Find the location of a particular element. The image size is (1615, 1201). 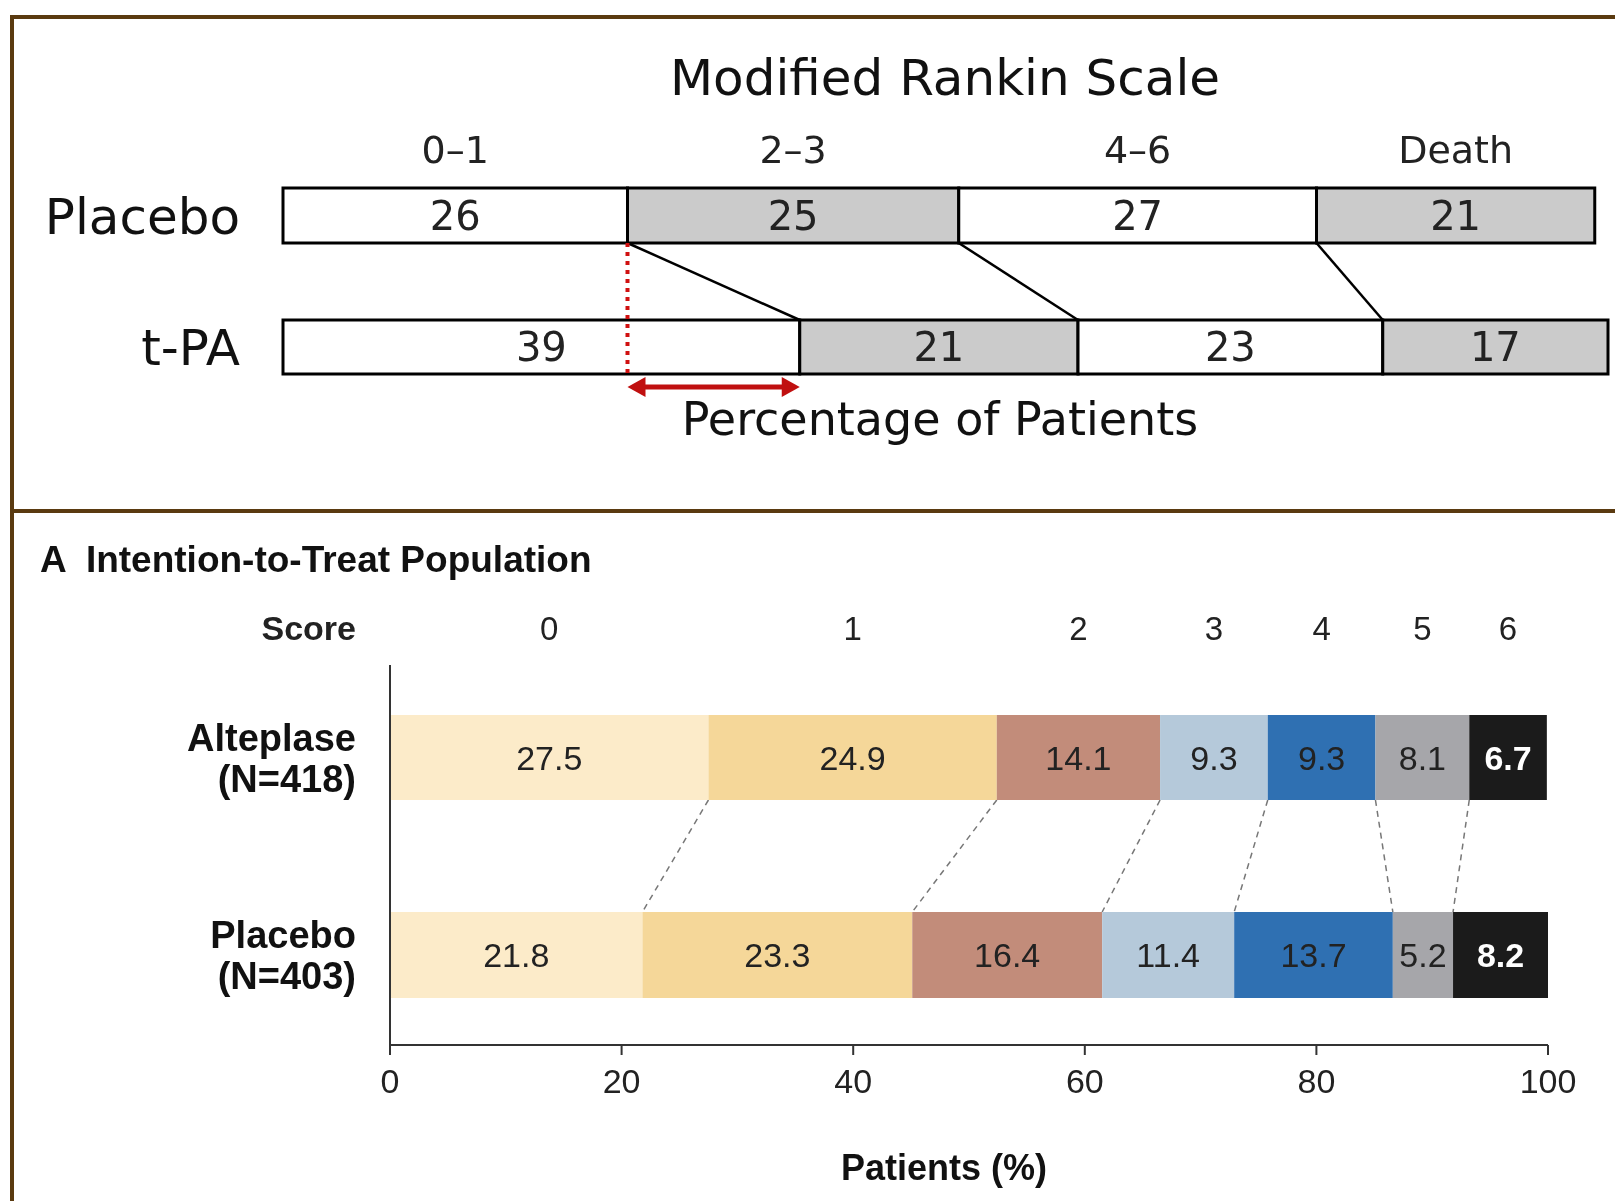

y-tick-label: Alteplase (N=418) is located at coordinates (271, 758).